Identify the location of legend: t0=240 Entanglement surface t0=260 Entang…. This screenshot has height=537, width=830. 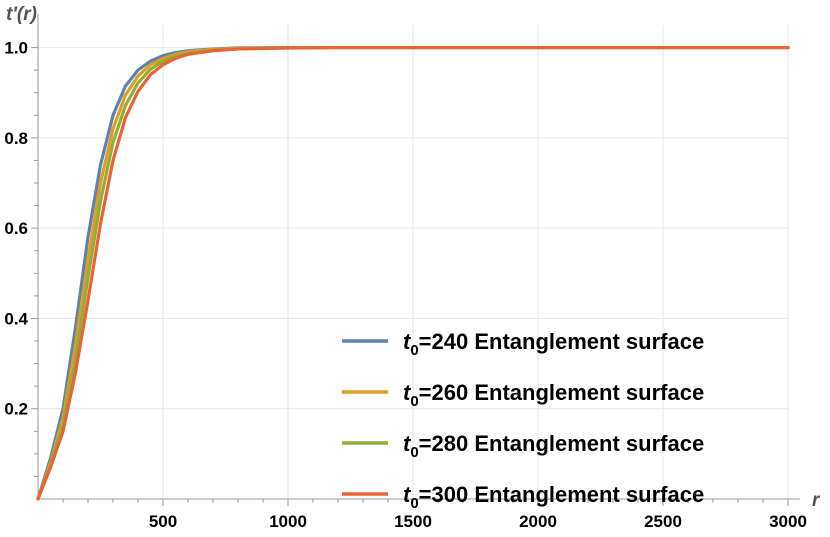
(523, 420).